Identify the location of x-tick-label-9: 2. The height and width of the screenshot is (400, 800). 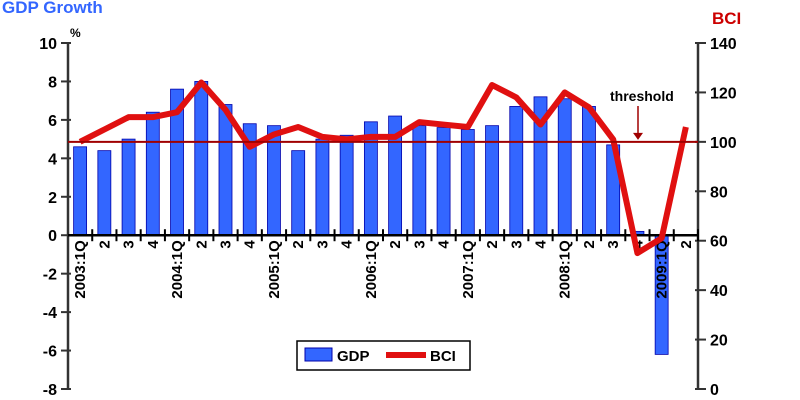
(298, 244).